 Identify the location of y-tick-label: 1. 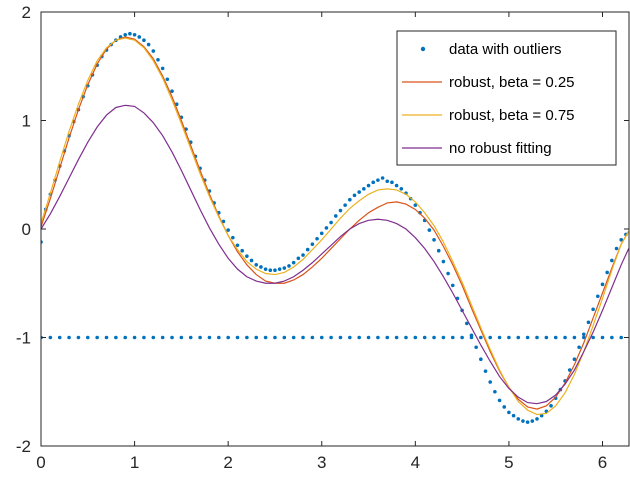
(26, 121).